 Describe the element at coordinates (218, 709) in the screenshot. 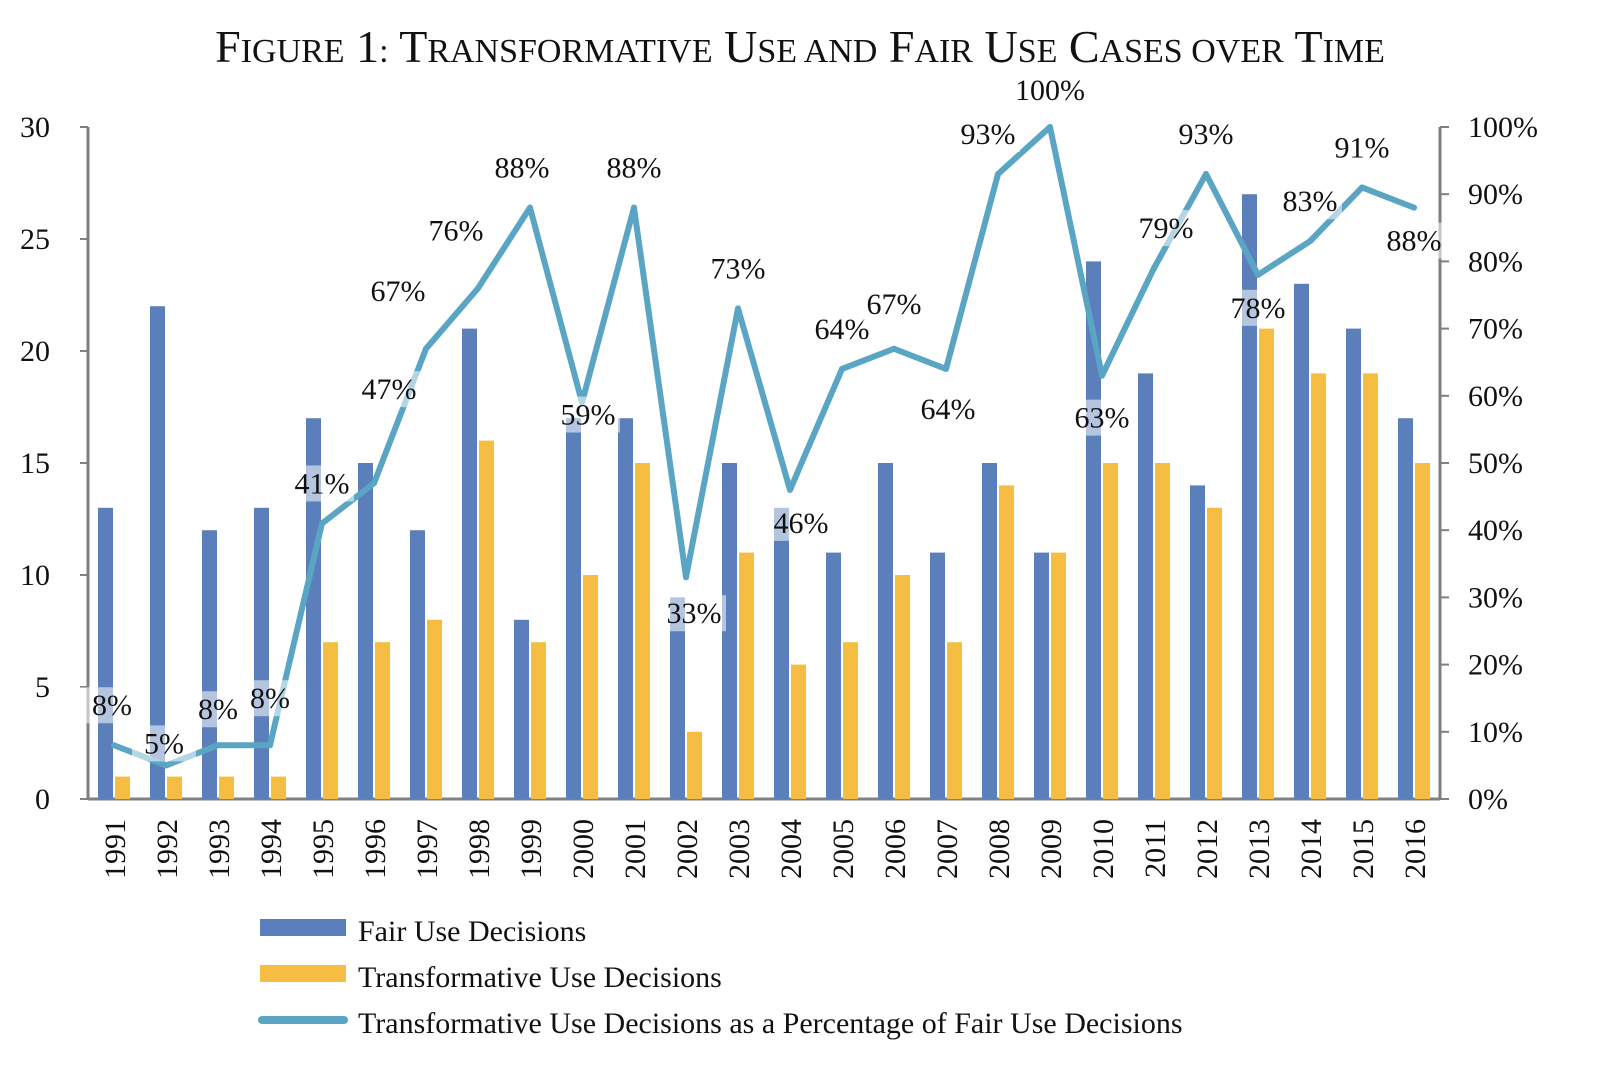

I see `data-label-percentage: 8%` at that location.